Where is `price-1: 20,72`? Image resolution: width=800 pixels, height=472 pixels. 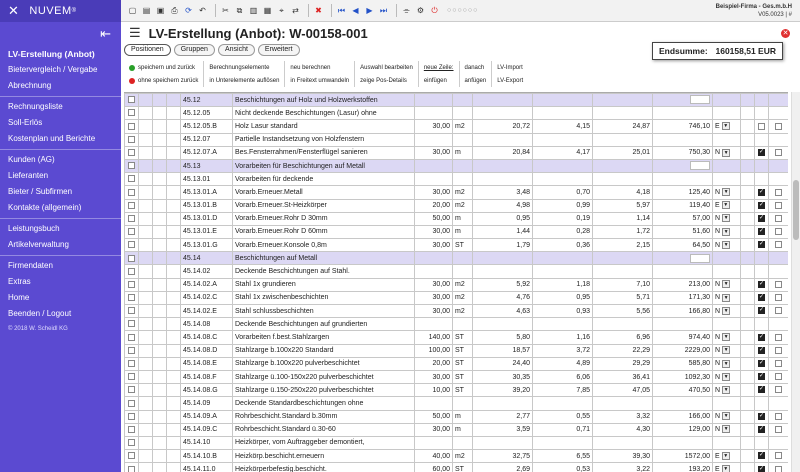
price-1: 20,72 is located at coordinates (502, 126).